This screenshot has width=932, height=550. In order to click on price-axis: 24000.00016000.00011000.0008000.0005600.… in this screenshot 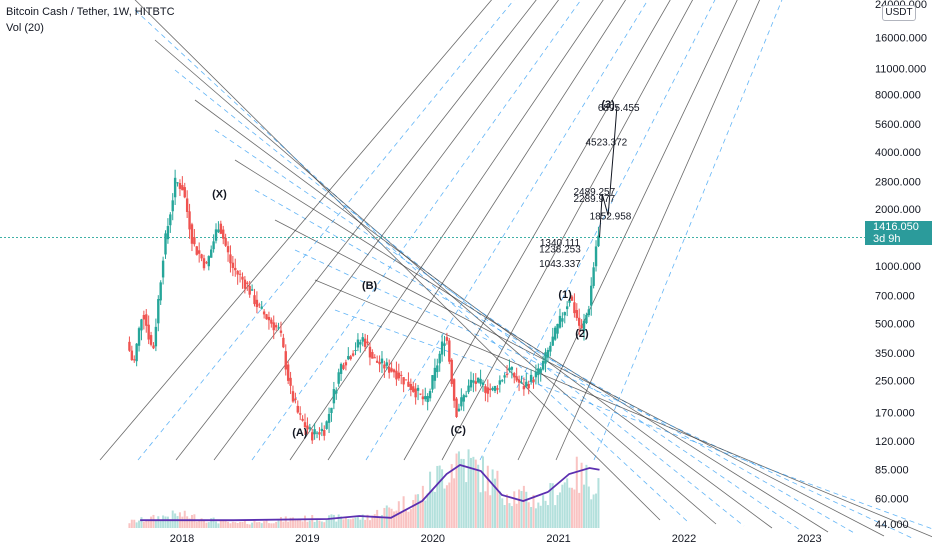, I will do `click(901, 265)`.